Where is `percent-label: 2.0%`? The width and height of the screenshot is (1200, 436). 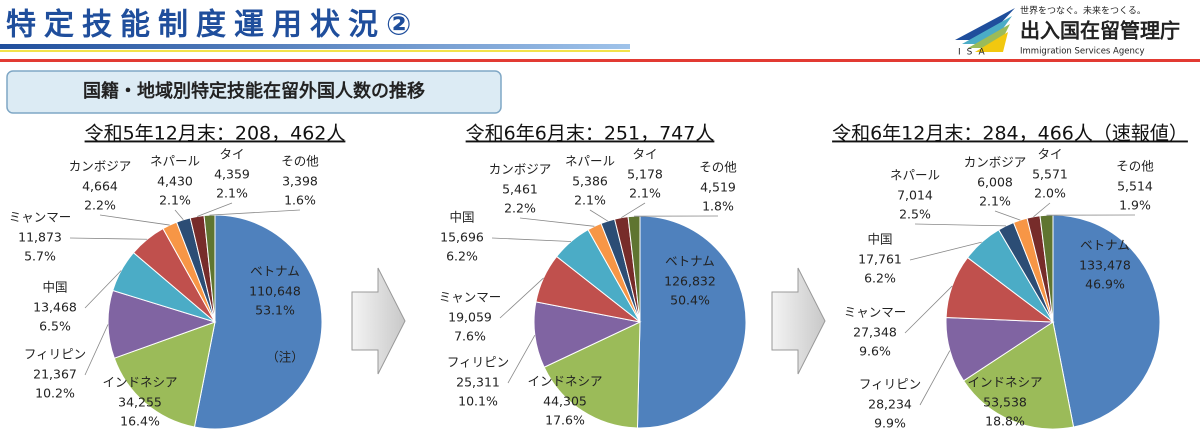
percent-label: 2.0% is located at coordinates (1050, 193).